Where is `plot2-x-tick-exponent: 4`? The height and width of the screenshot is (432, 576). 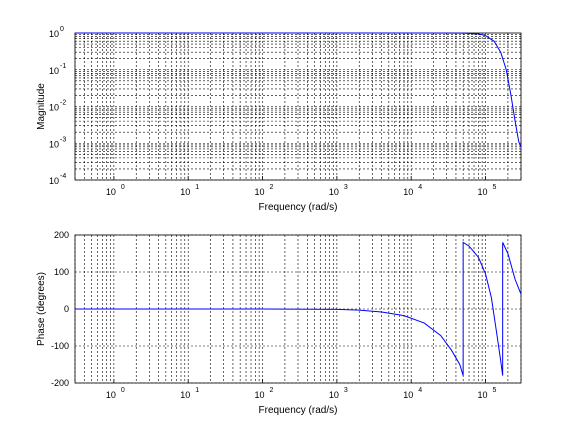
plot2-x-tick-exponent: 4 is located at coordinates (420, 390).